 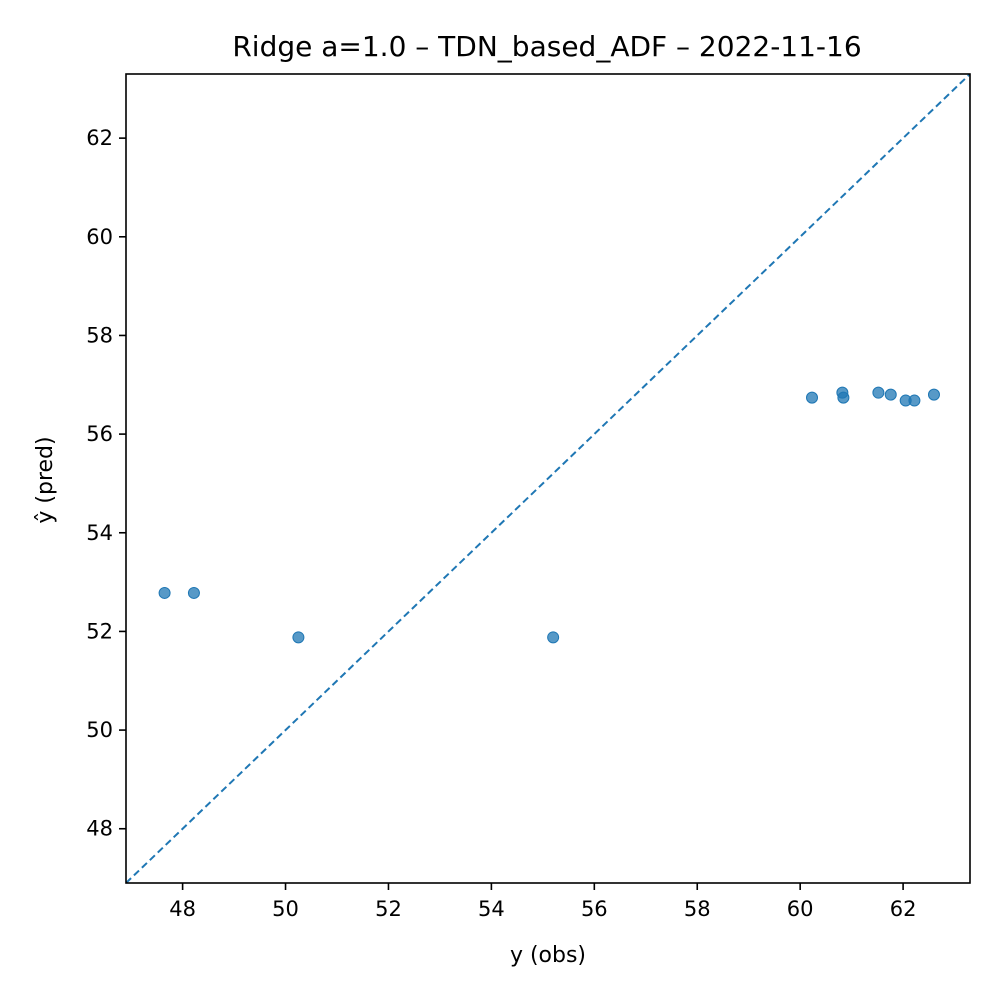 I want to click on y-tick-label: 54, so click(x=99, y=533).